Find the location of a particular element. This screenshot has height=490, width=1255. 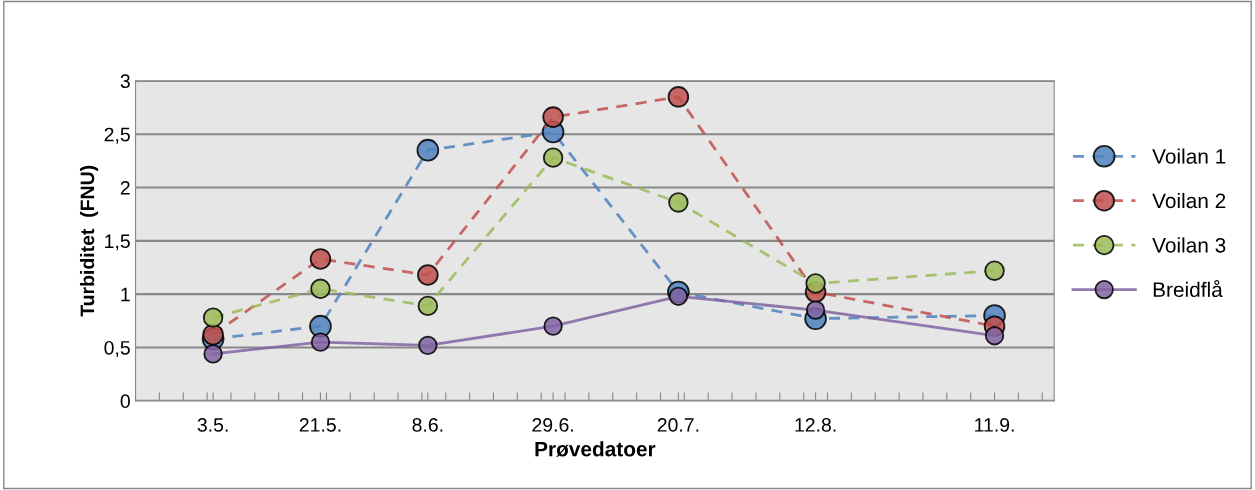

y-tick-label: 1,5 is located at coordinates (117, 242).